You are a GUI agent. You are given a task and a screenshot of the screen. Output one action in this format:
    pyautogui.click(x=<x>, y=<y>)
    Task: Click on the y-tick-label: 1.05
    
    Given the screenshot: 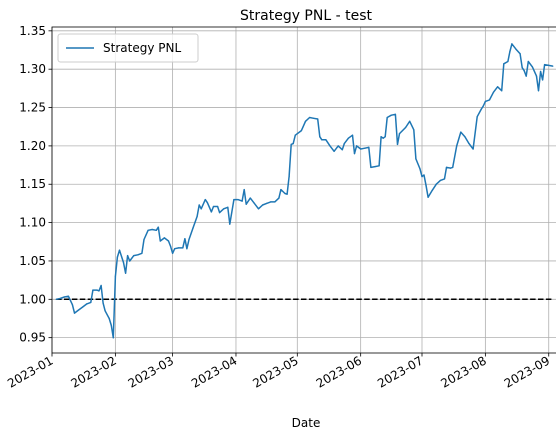 What is the action you would take?
    pyautogui.click(x=32, y=261)
    